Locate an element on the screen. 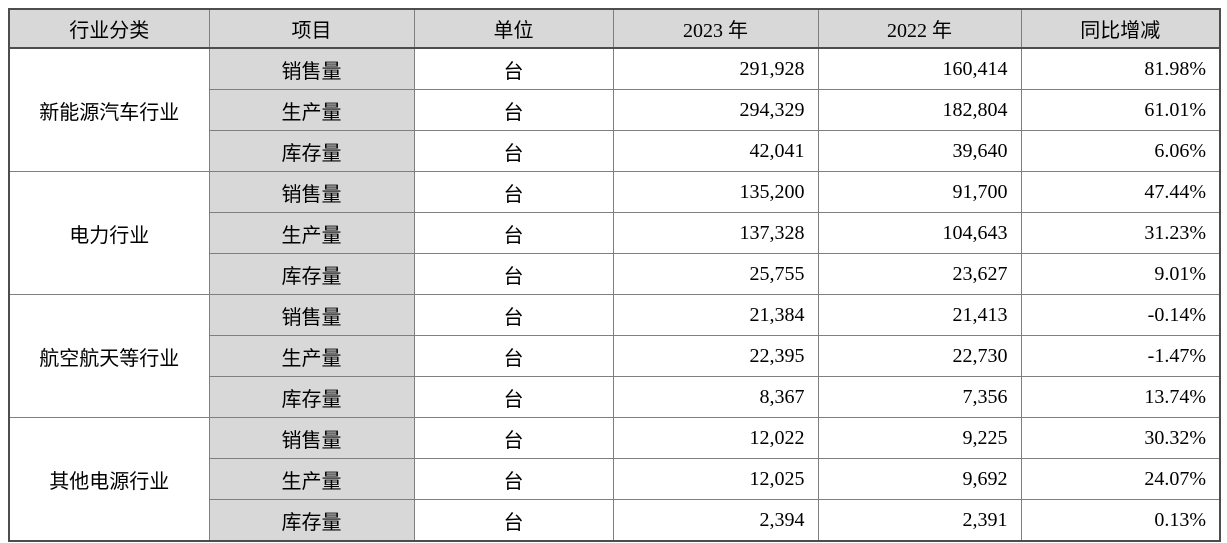 This screenshot has width=1227, height=543. value-2023-cell: 12,025 is located at coordinates (715, 479).